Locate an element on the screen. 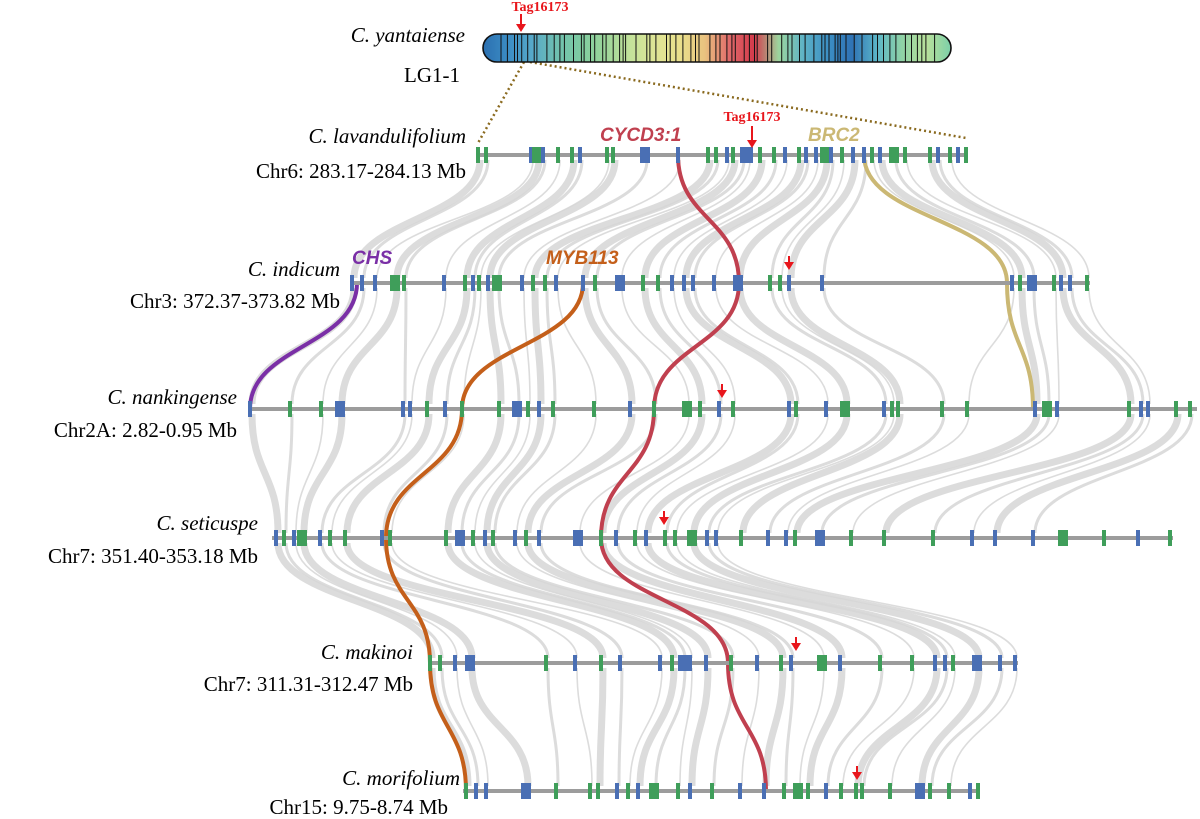  marker-arrow-head is located at coordinates (752, 144).